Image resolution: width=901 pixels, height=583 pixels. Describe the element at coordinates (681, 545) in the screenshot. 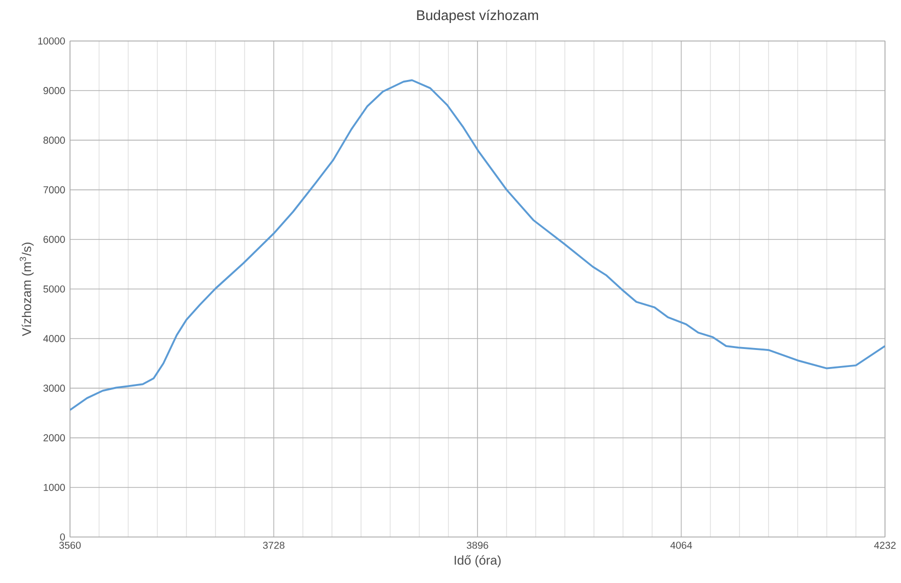

I see `x-tick-label: 4064` at that location.